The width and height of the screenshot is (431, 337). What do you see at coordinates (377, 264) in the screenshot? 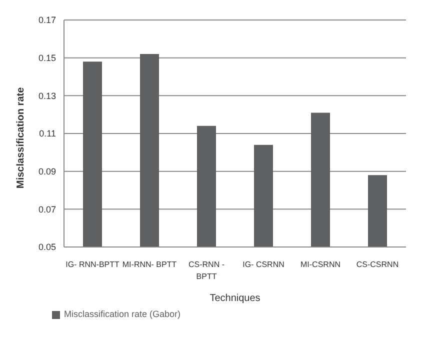
I see `x-tick-label: CS-CSRNN` at bounding box center [377, 264].